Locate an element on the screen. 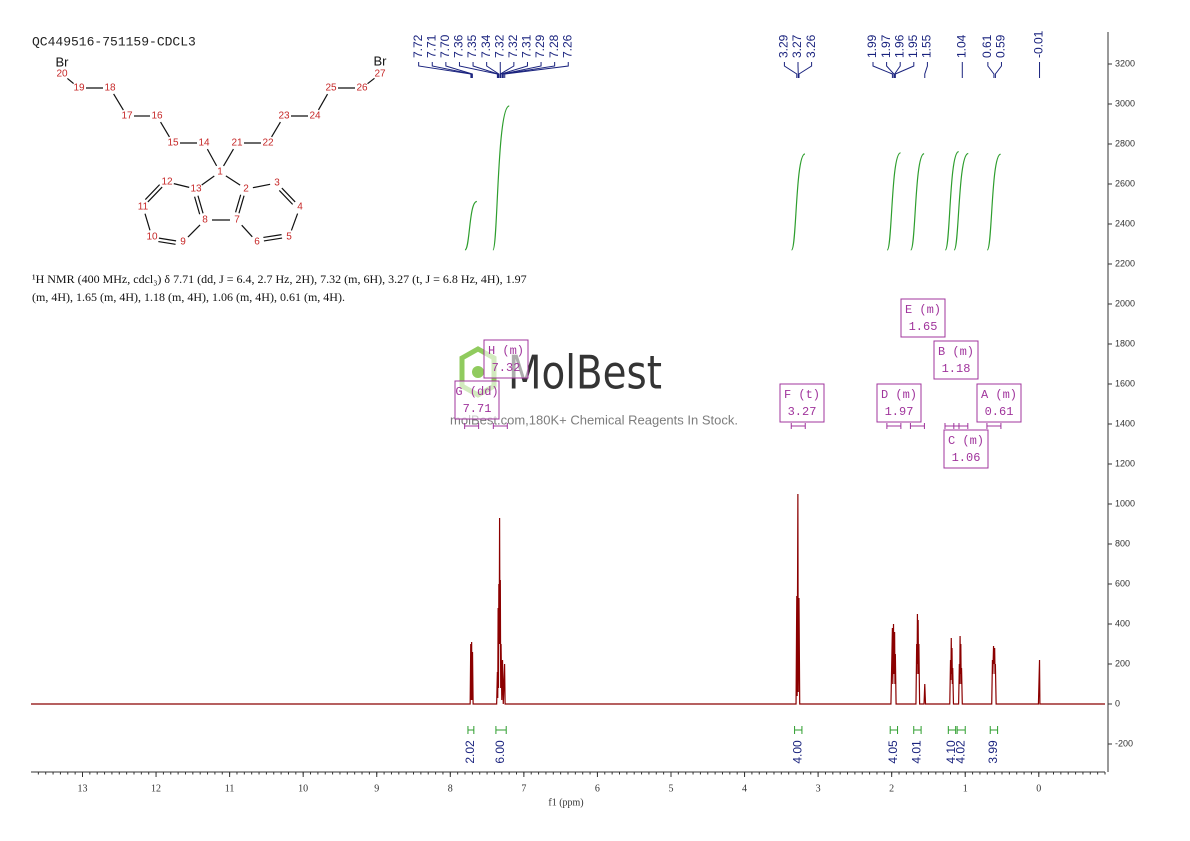  peak-label: 7.32 is located at coordinates (499, 46).